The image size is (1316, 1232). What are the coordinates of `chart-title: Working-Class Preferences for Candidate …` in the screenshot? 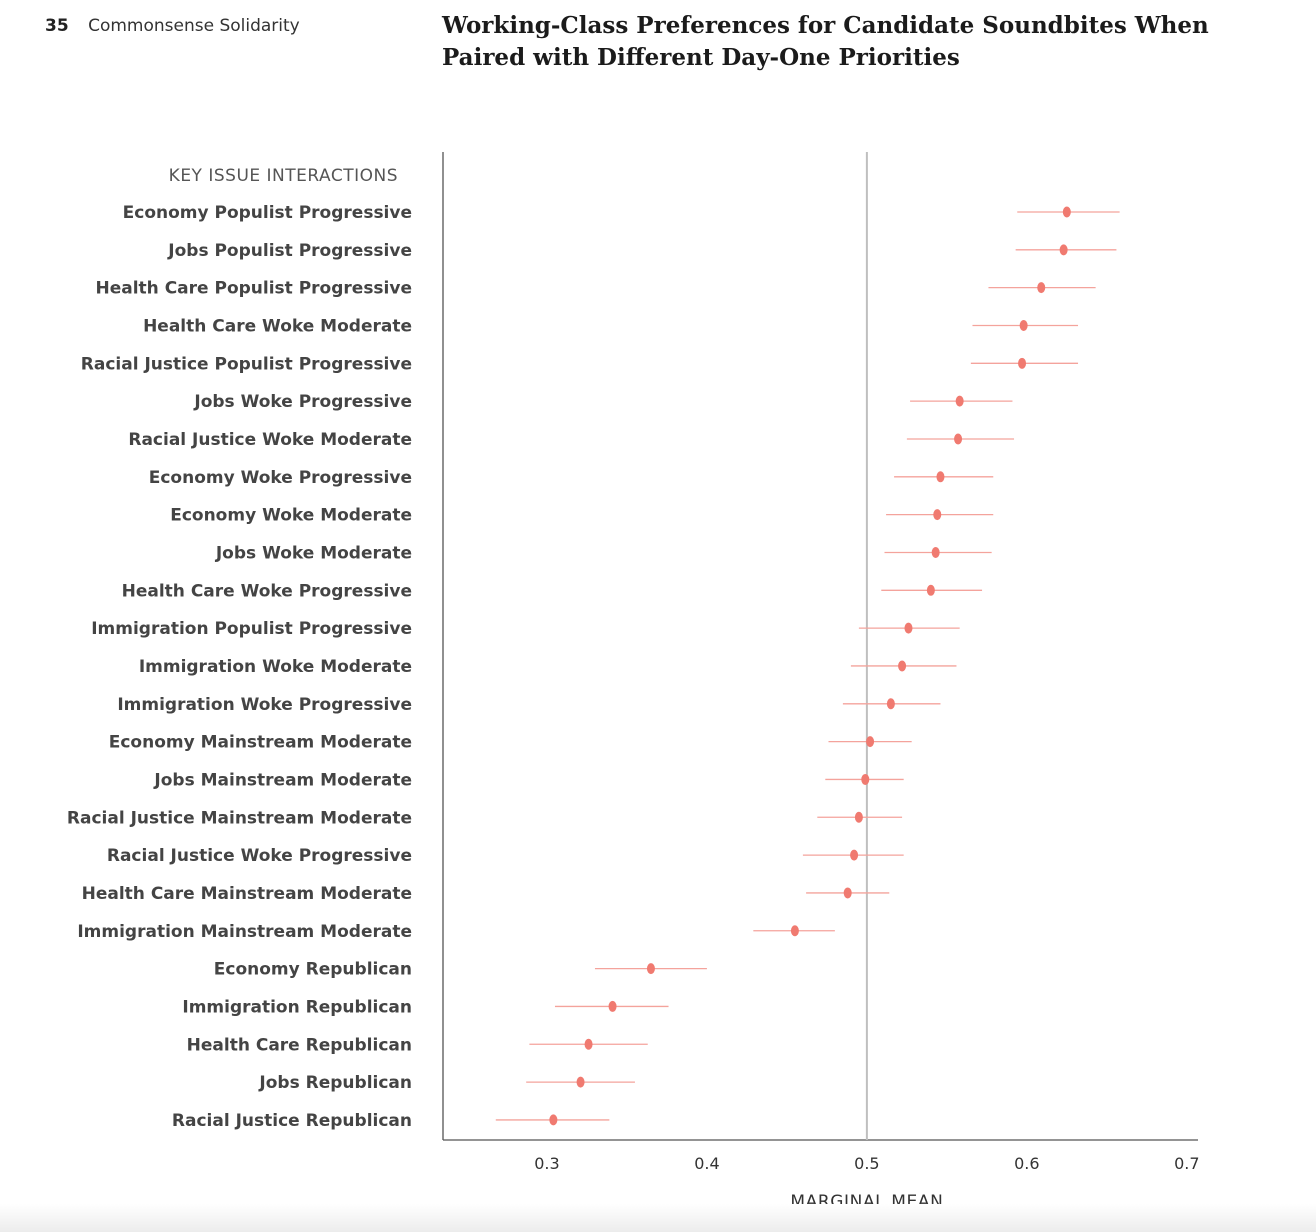 It's located at (825, 41).